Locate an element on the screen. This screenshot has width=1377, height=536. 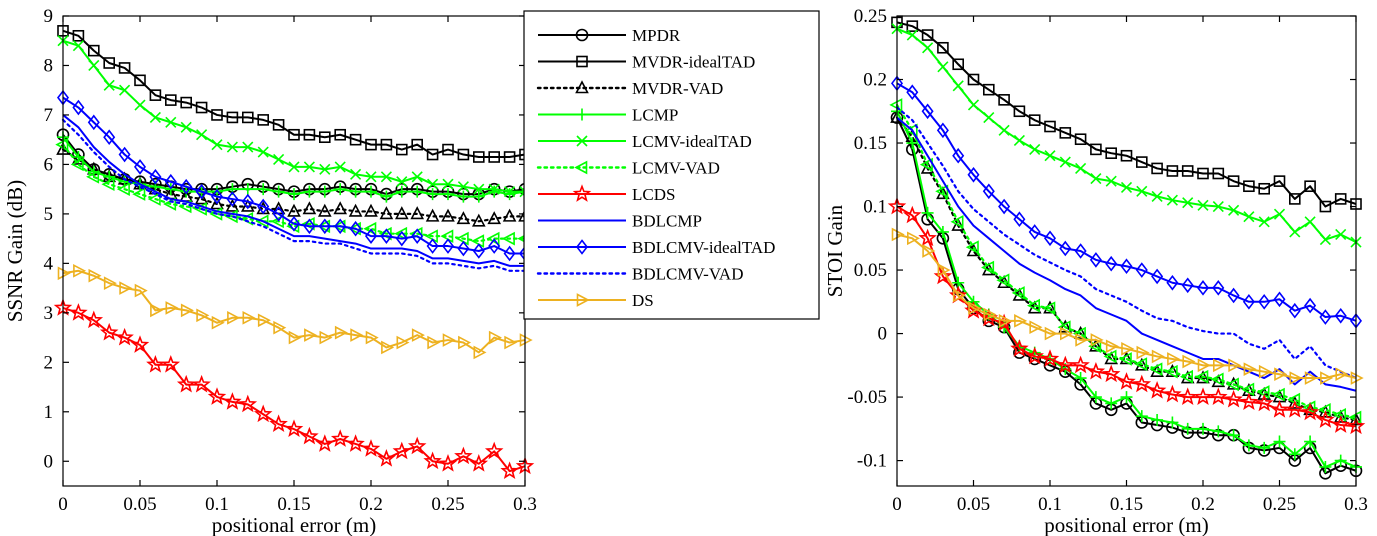
stoi-y-tick-label: 0.2 is located at coordinates (875, 80).